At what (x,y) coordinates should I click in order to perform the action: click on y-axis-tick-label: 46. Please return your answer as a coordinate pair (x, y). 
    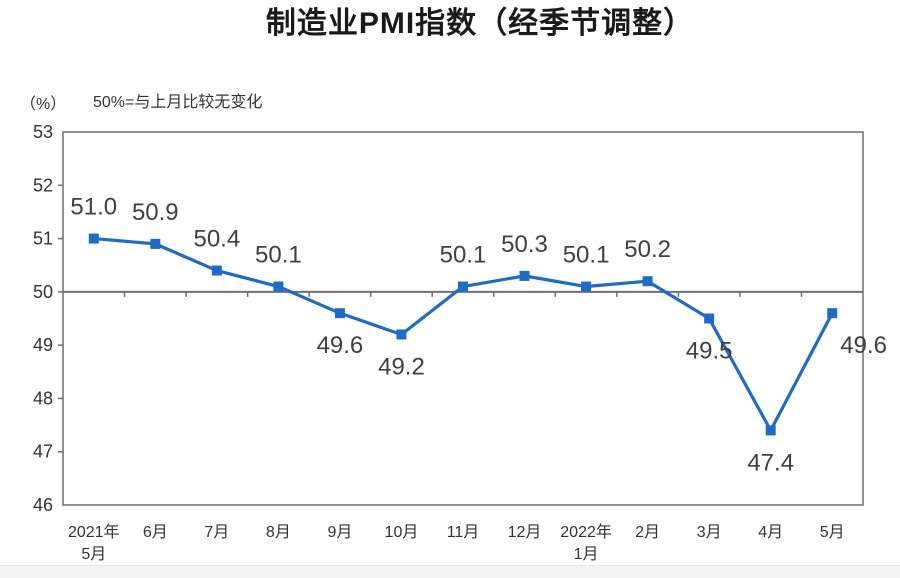
    Looking at the image, I should click on (43, 505).